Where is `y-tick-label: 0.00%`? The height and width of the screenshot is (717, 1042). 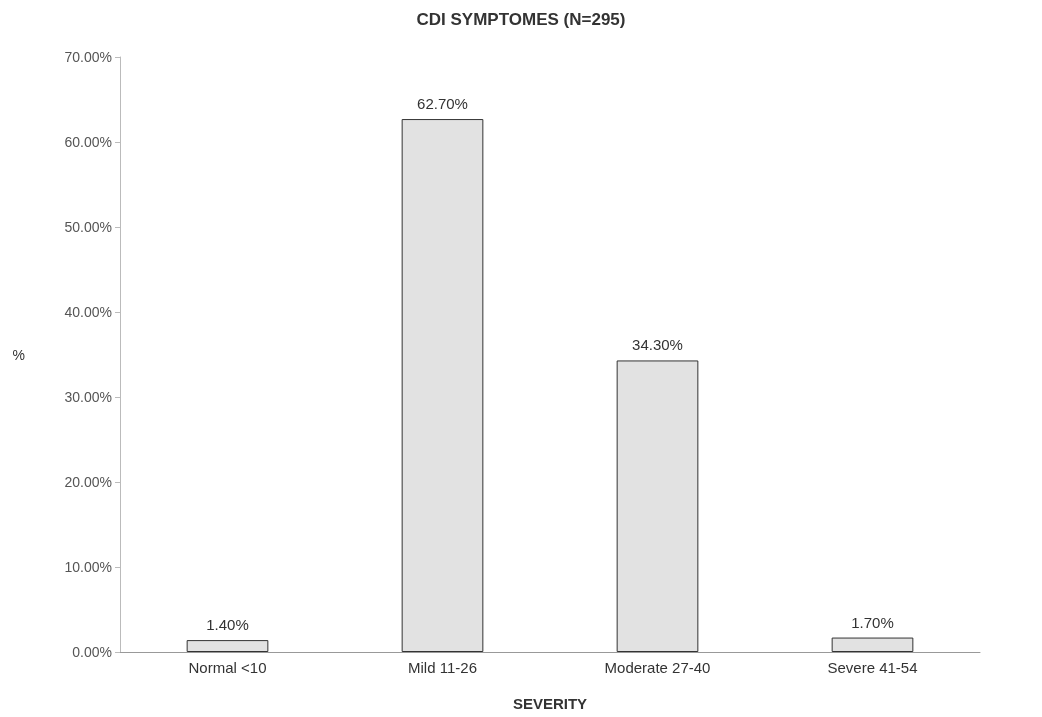
y-tick-label: 0.00% is located at coordinates (92, 652).